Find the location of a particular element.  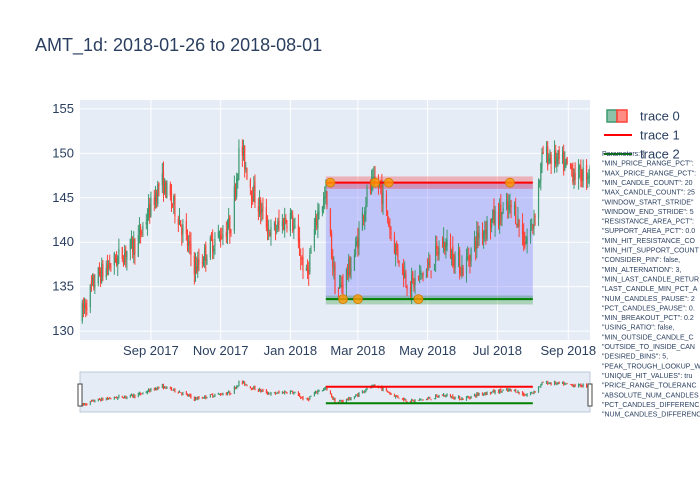

range-box is located at coordinates (429, 241).